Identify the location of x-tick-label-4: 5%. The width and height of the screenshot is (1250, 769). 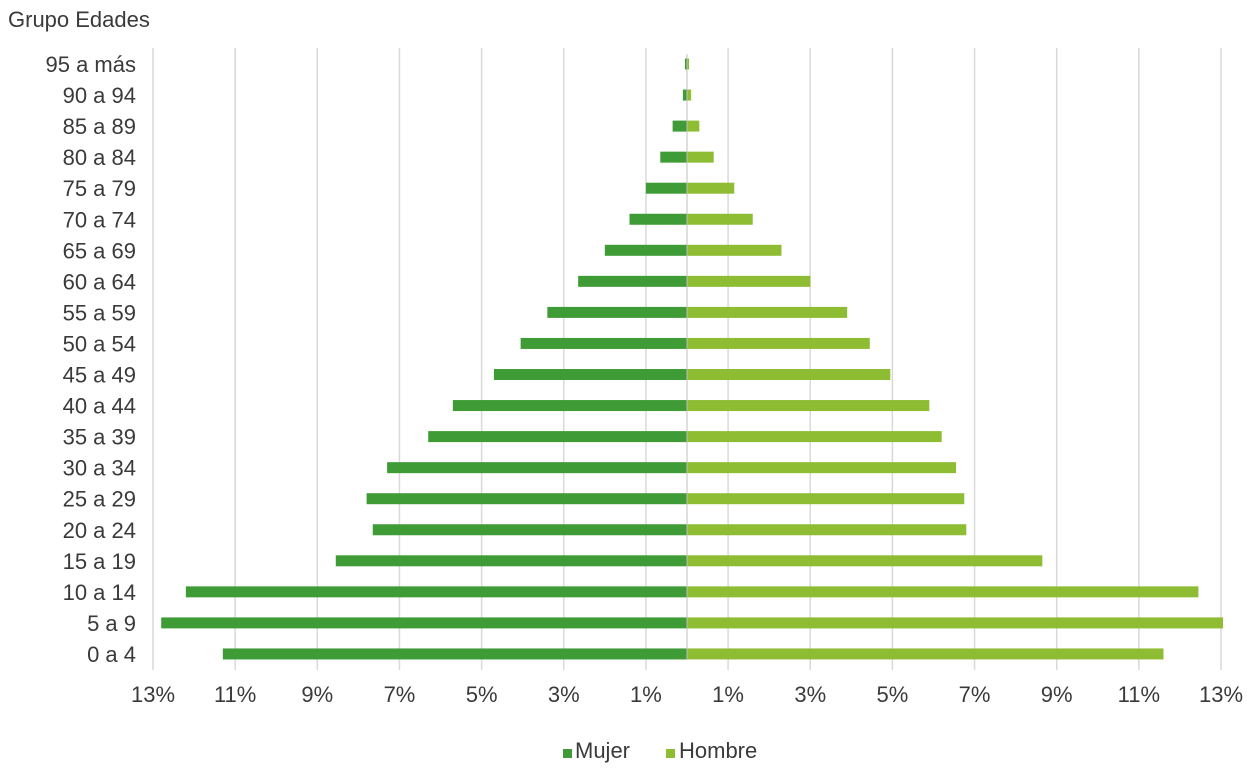
(482, 694).